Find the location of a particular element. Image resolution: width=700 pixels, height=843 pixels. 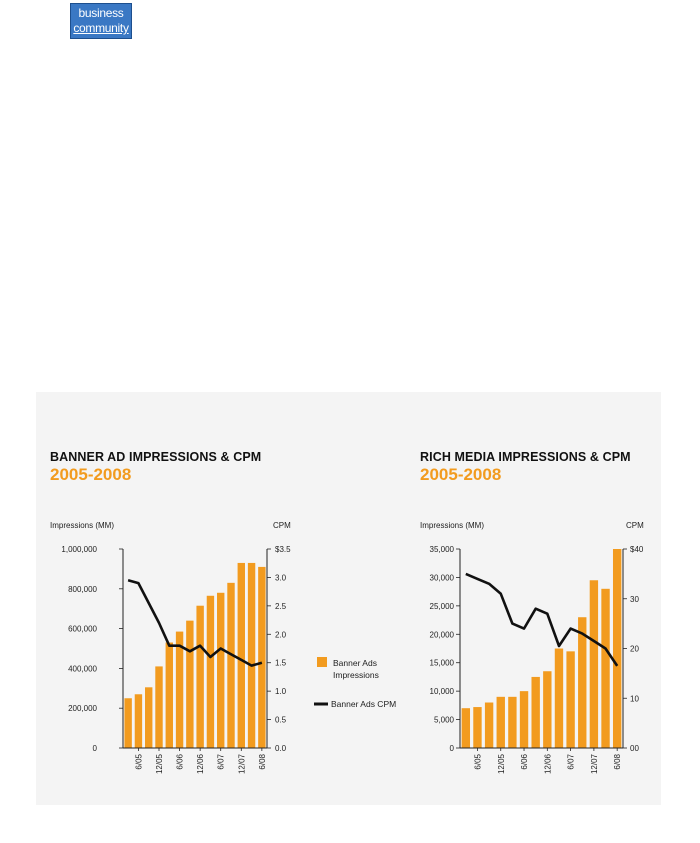

legend-bar-label-1: Banner Ads is located at coordinates (355, 663).